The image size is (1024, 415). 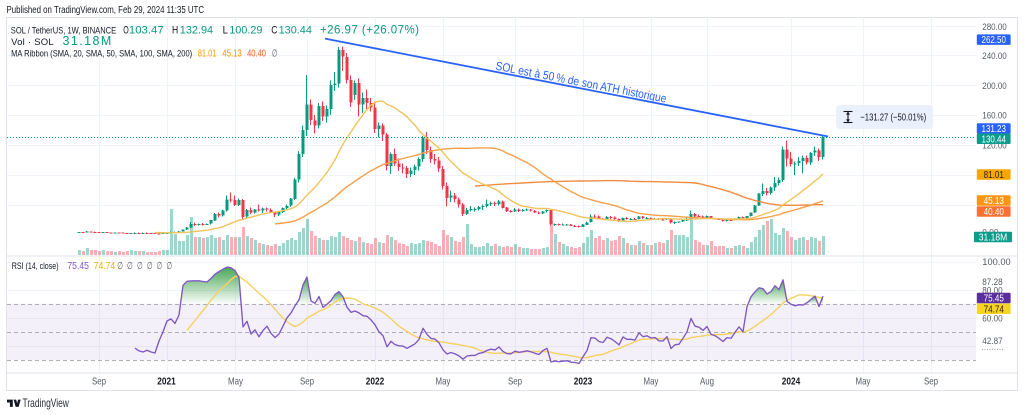 I want to click on svg-text: 280.00, so click(x=994, y=26).